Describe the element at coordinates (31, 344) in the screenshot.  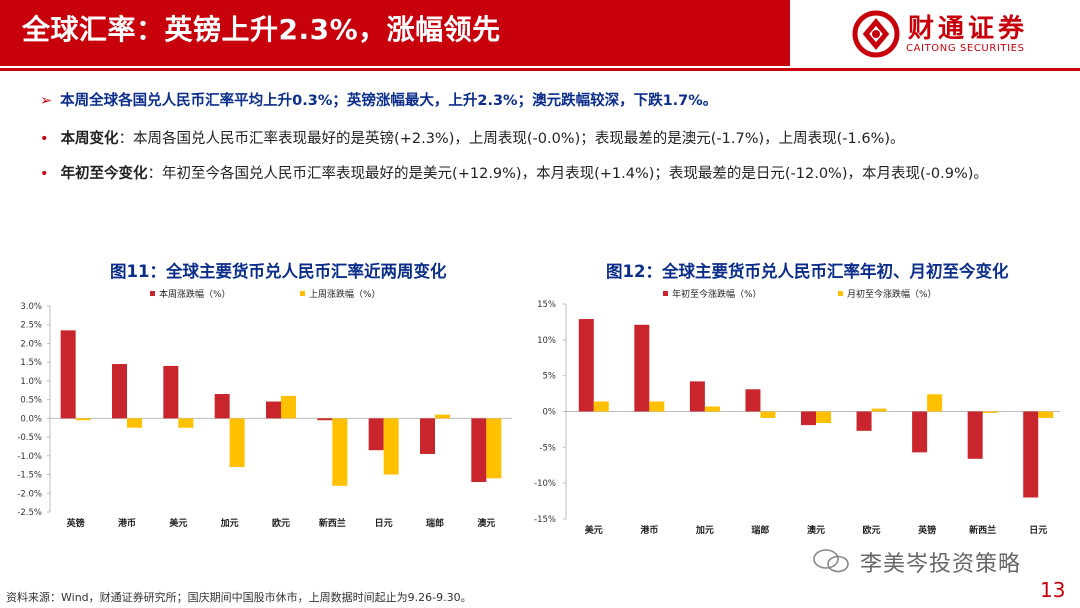
I see `y-tick-label: 2.0%` at that location.